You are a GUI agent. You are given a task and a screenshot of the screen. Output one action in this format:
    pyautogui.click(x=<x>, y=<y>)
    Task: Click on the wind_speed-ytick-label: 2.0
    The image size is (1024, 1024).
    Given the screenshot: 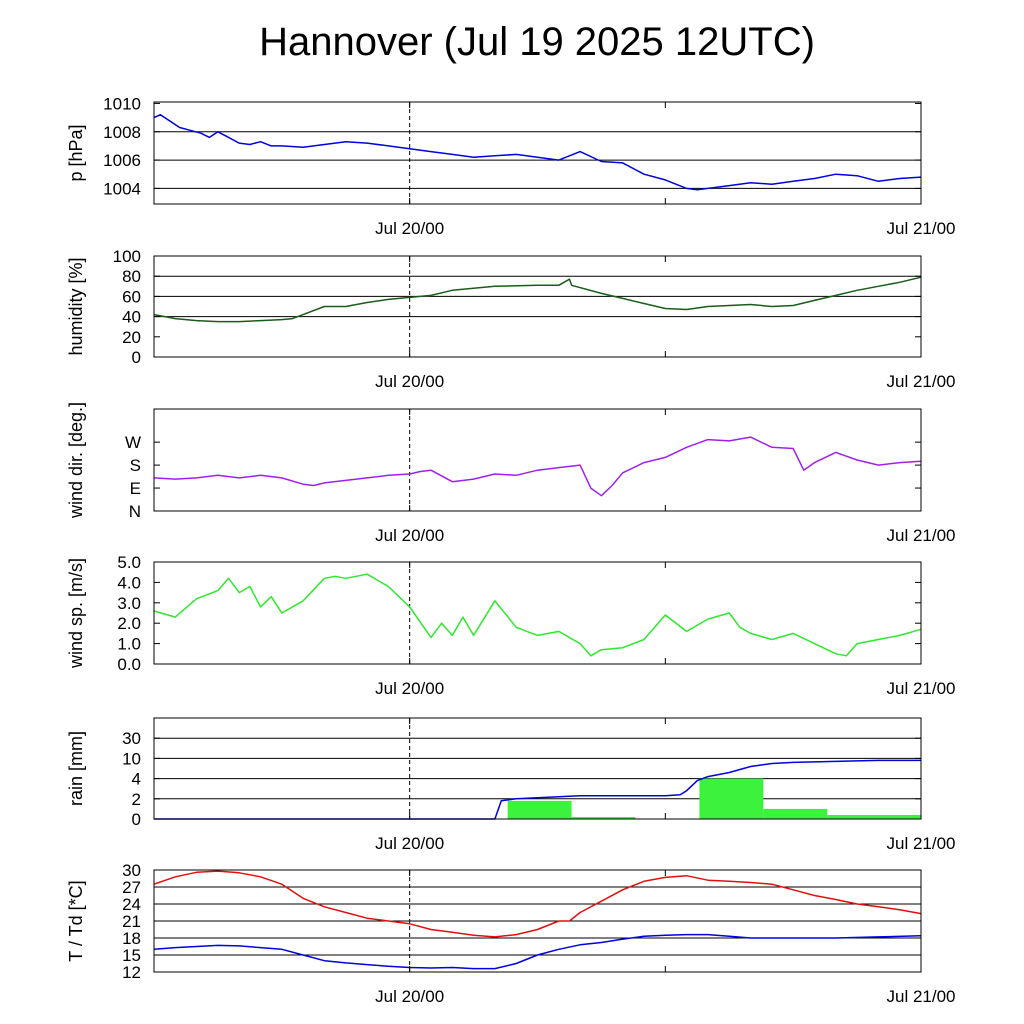 What is the action you would take?
    pyautogui.click(x=129, y=623)
    